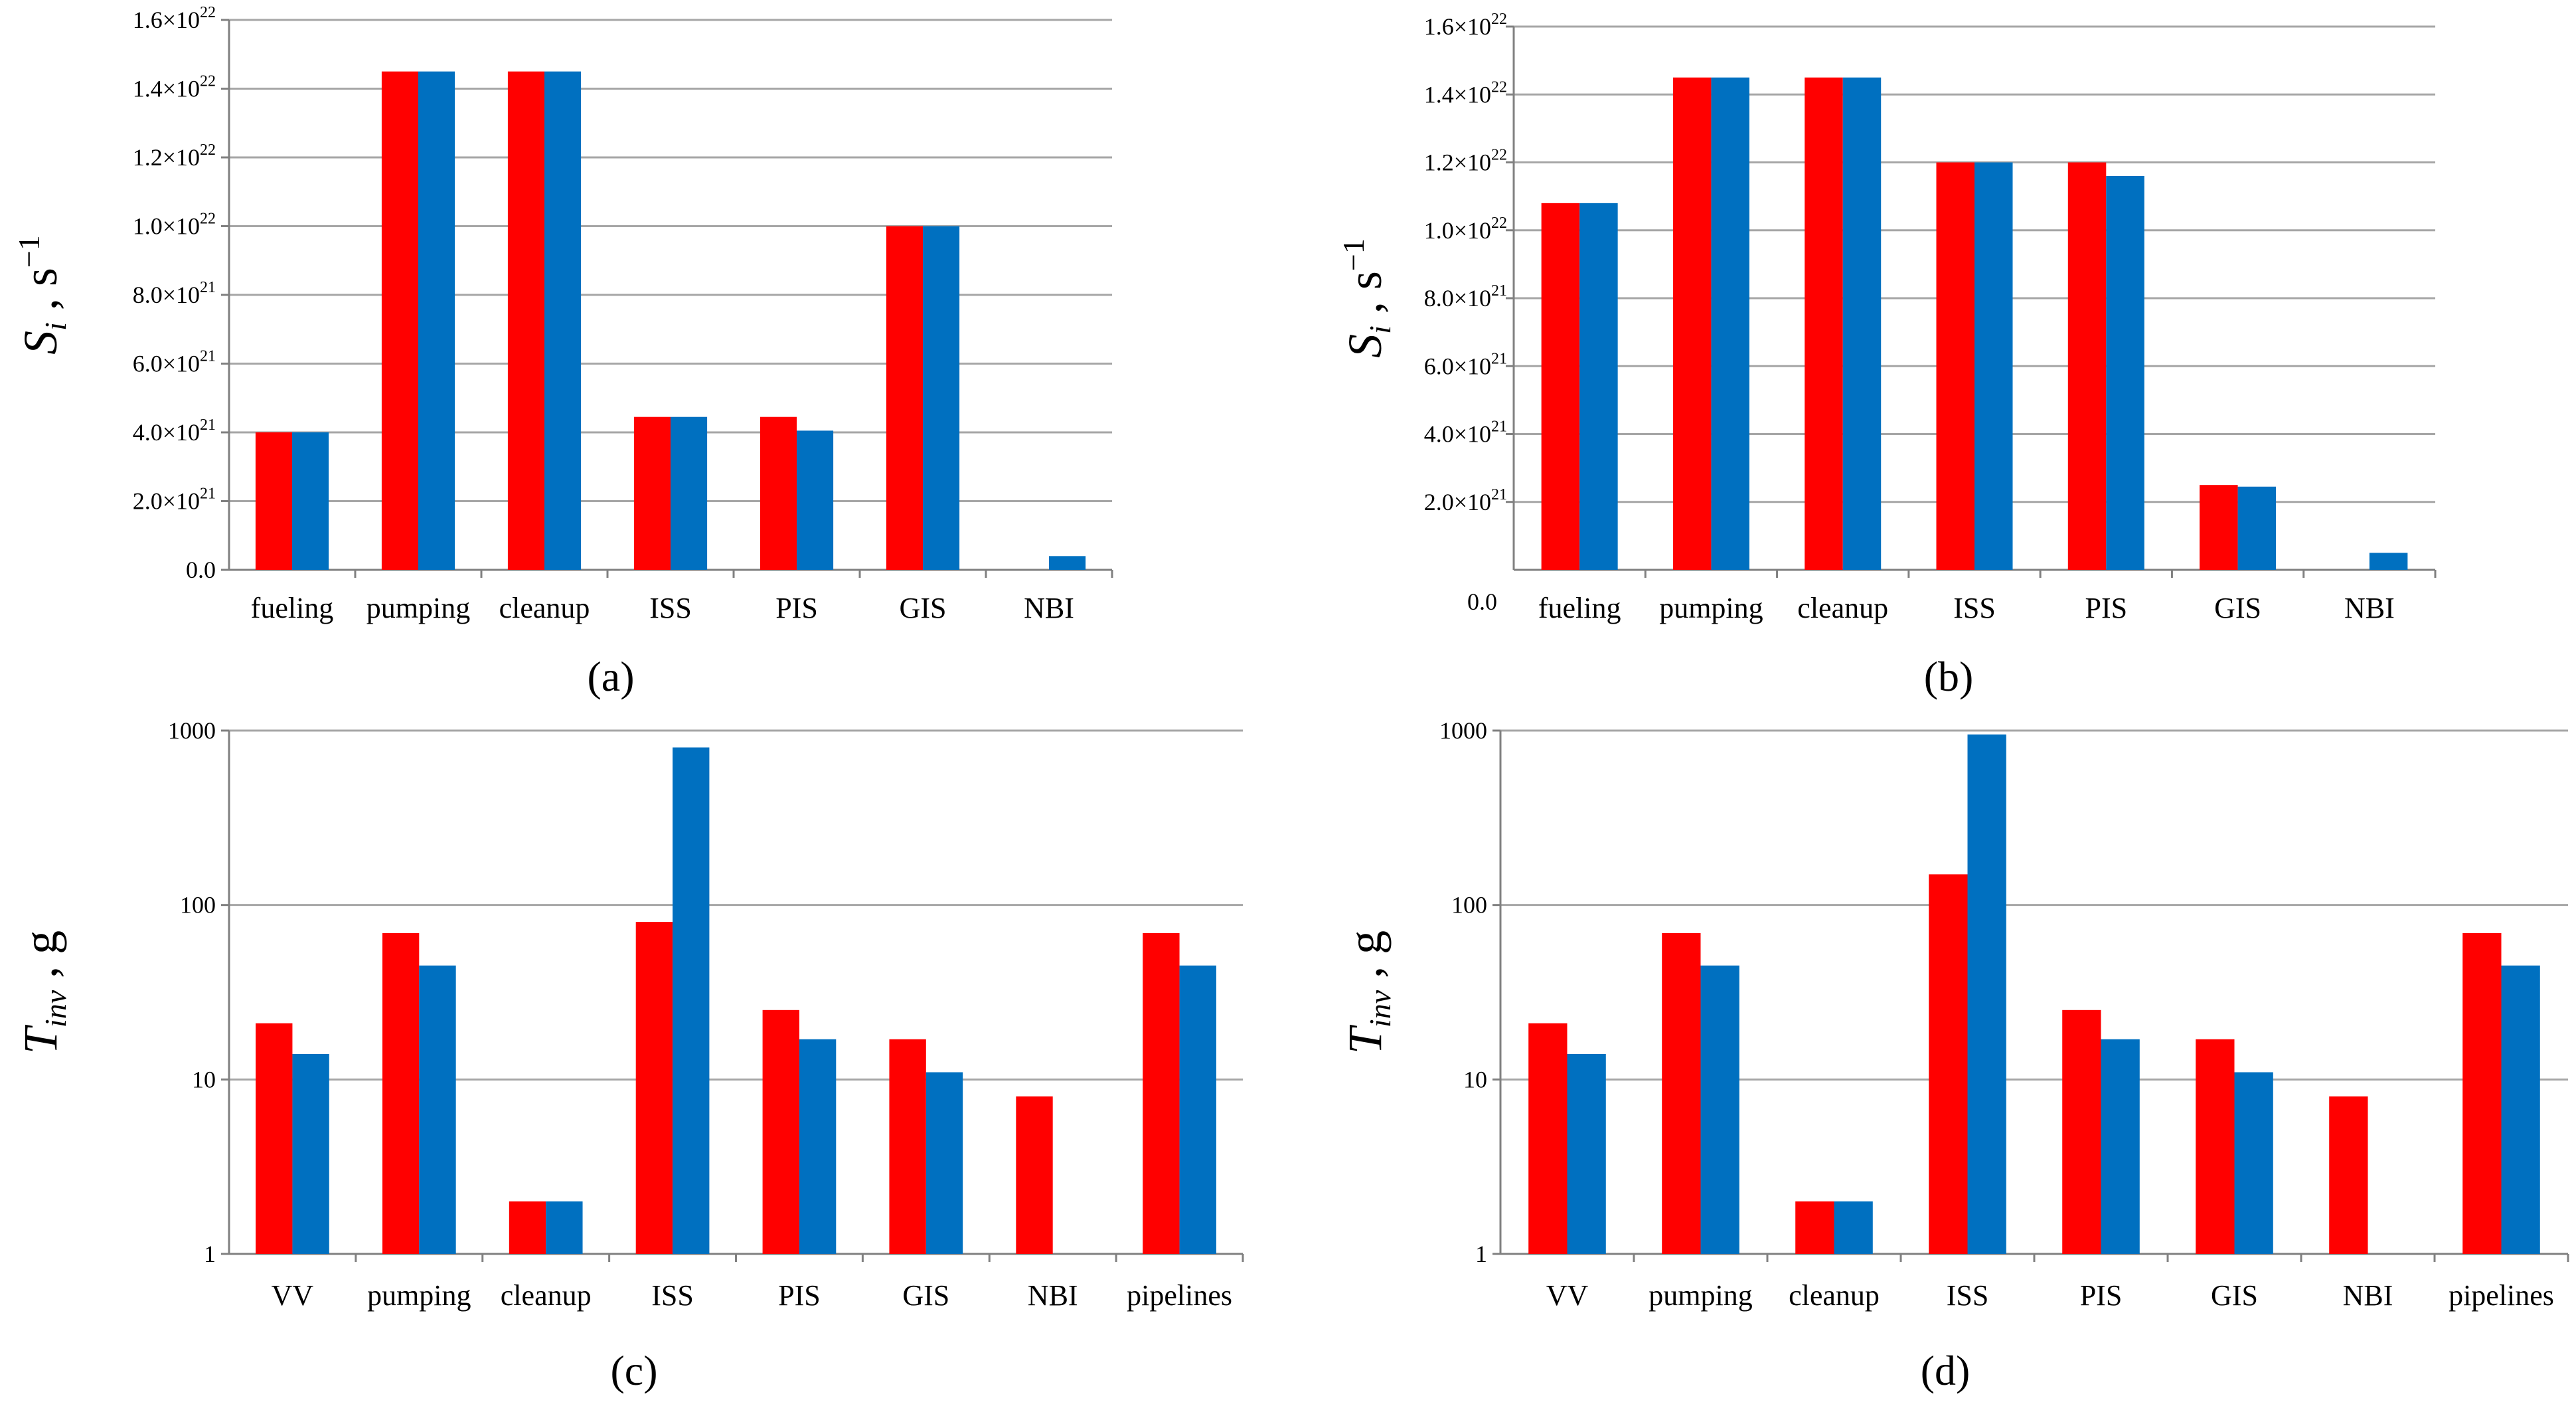  I want to click on bar-blue-vv, so click(310, 1153).